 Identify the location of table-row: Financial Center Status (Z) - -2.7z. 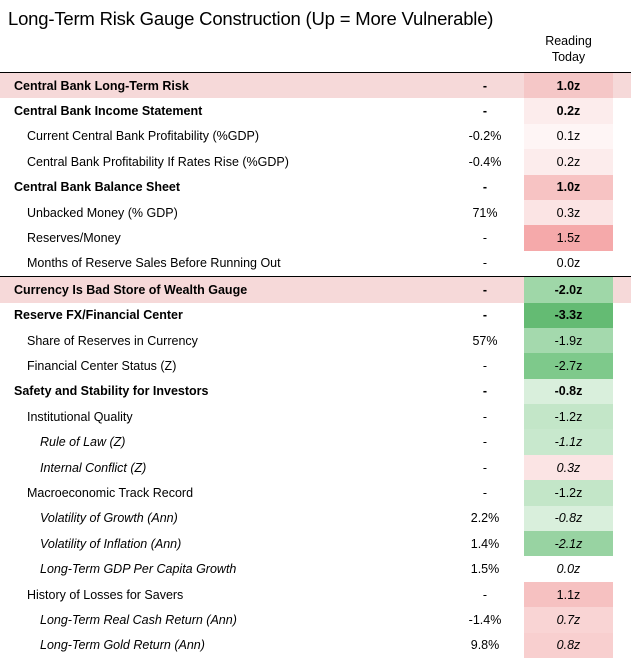
(315, 366).